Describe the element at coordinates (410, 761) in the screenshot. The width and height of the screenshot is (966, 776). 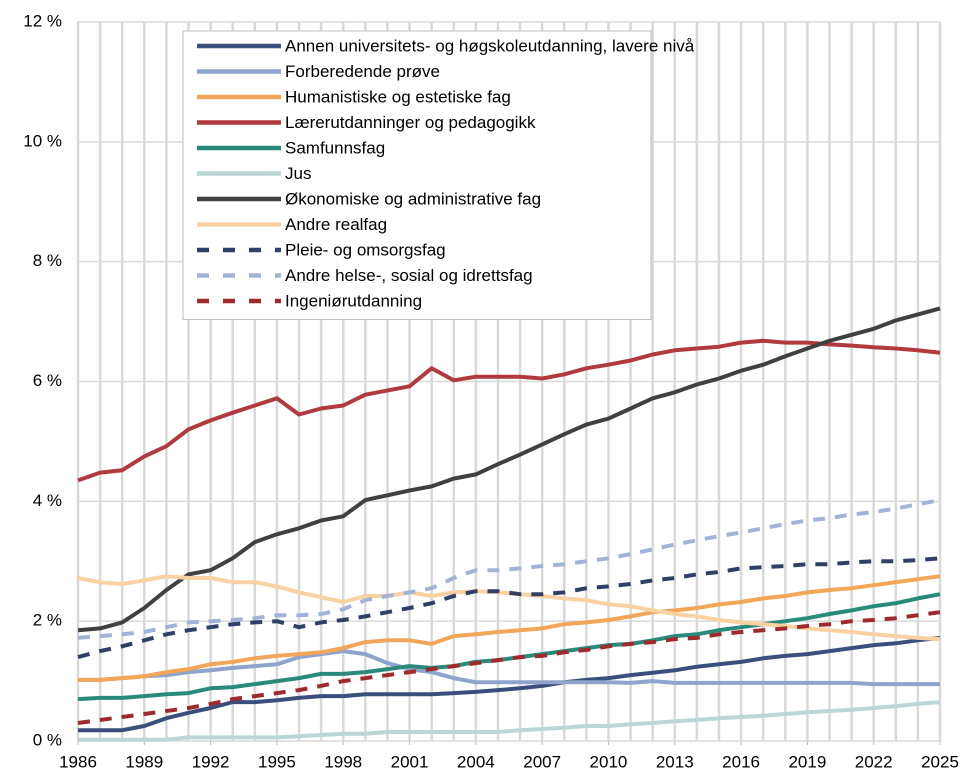
I see `x-tick-label: 2001` at that location.